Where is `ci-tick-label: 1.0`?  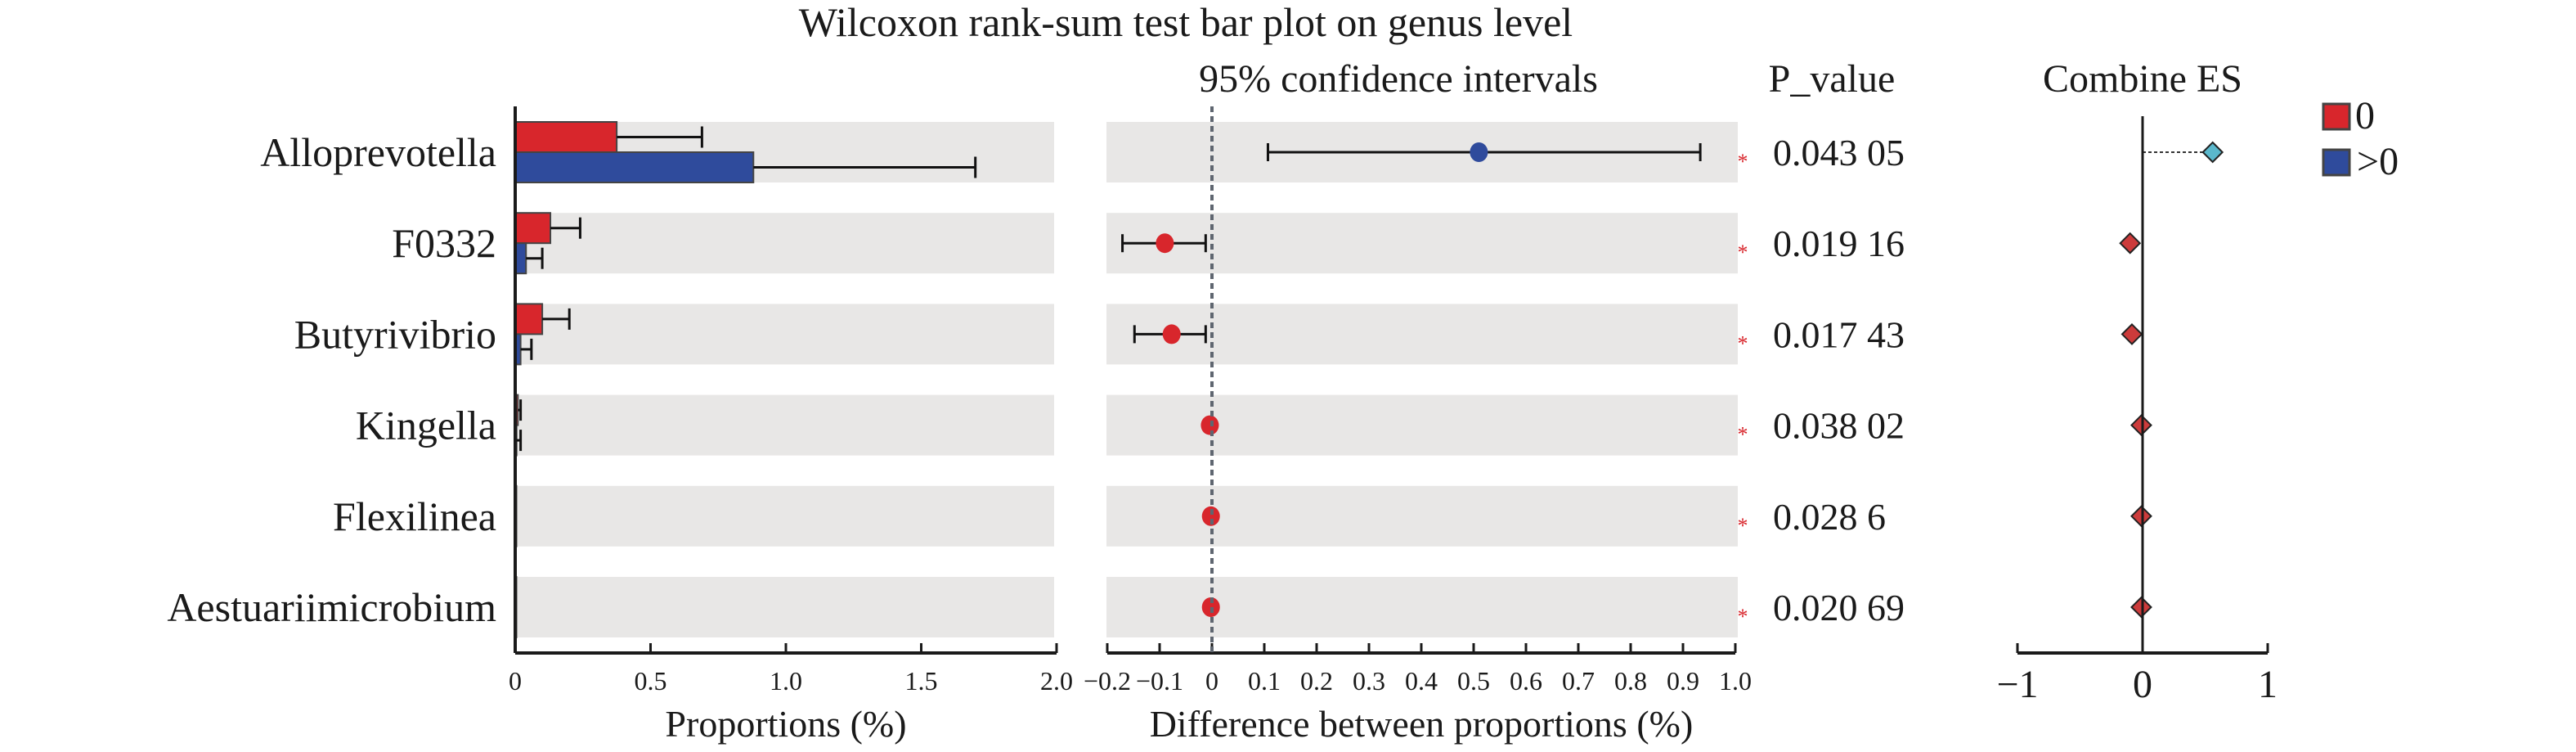
ci-tick-label: 1.0 is located at coordinates (1736, 681).